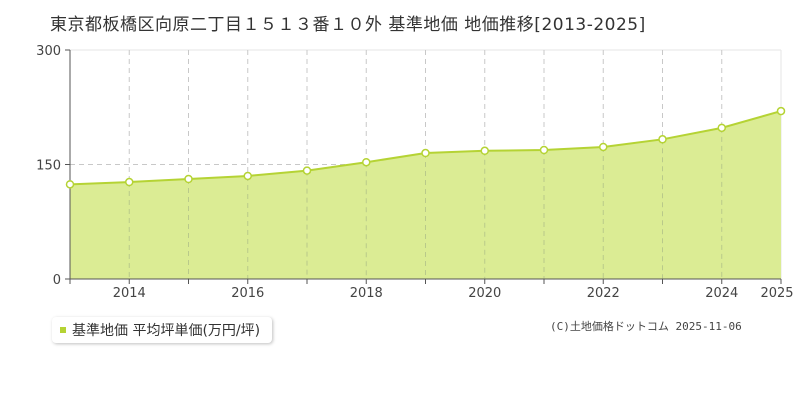 This screenshot has height=400, width=800. What do you see at coordinates (166, 331) in the screenshot?
I see `legend-label: 基準地価 平均坪単価(万円/坪)` at bounding box center [166, 331].